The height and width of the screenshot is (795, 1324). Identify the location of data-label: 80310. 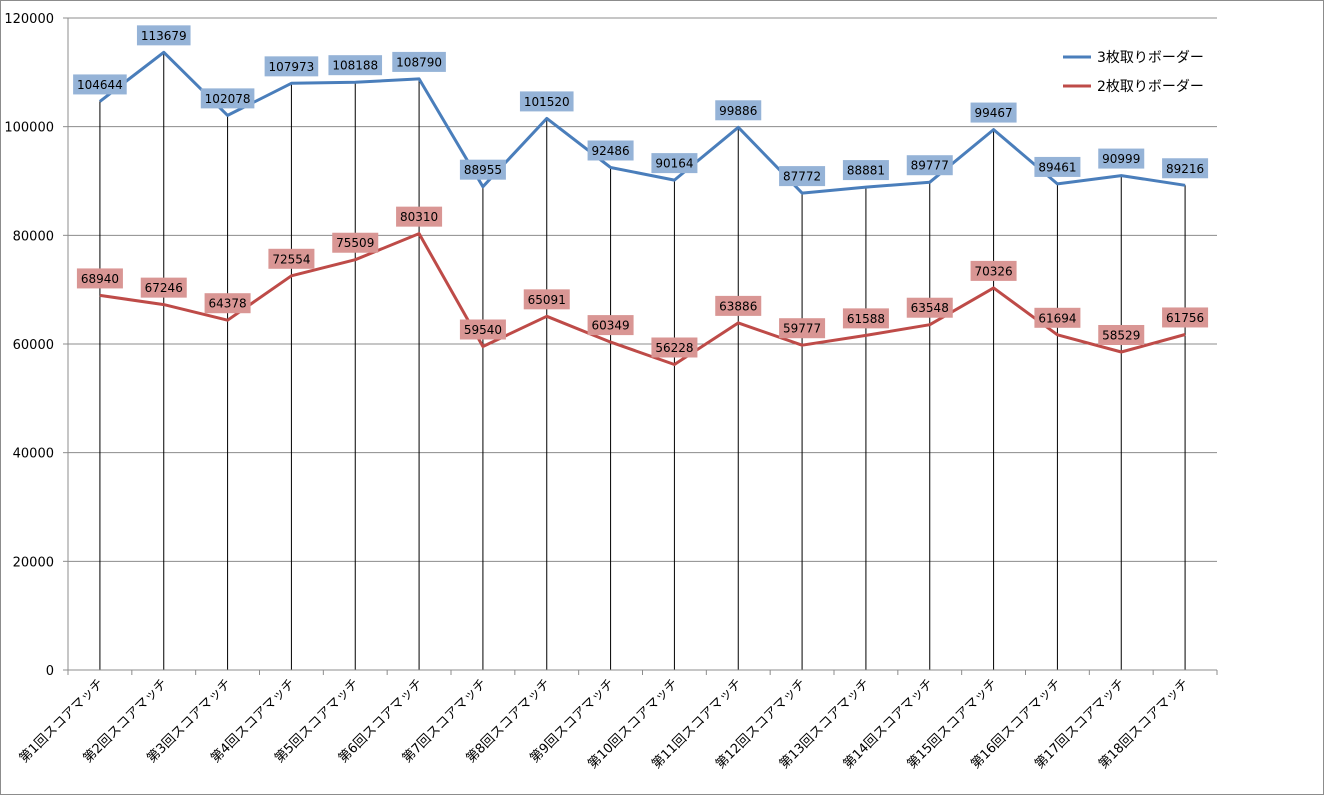
(419, 216).